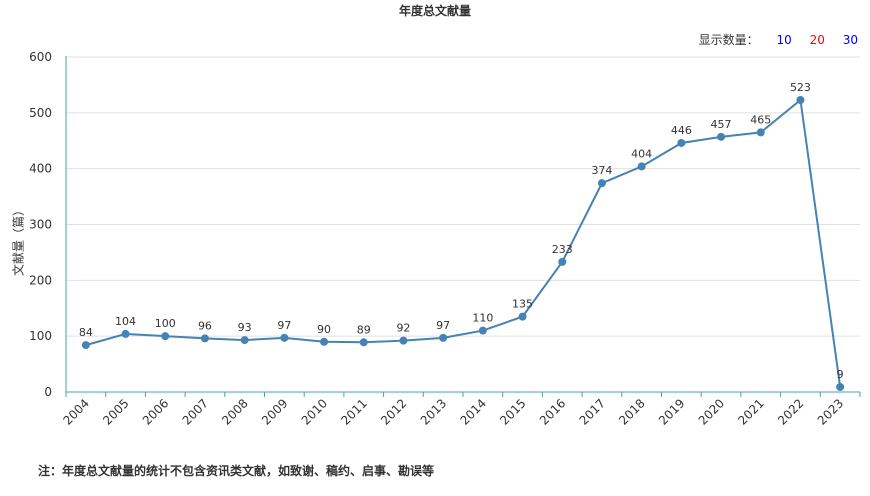 The height and width of the screenshot is (496, 870). Describe the element at coordinates (433, 411) in the screenshot. I see `x-tick-label: 2013` at that location.